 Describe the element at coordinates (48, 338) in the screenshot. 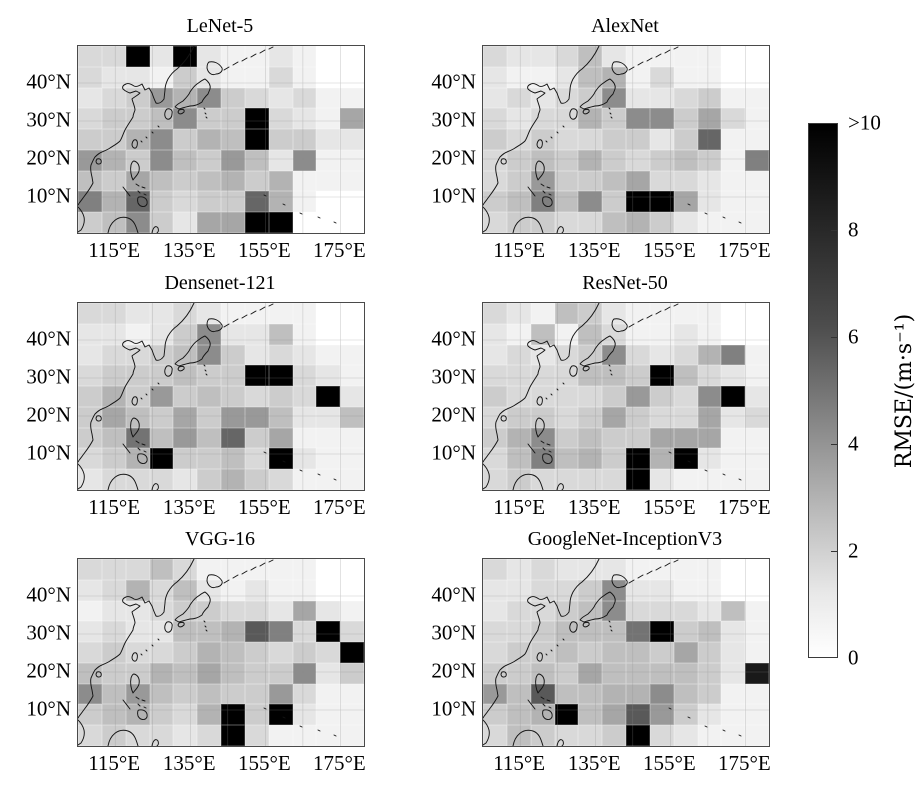

I see `y-tick-label: 40°N` at that location.